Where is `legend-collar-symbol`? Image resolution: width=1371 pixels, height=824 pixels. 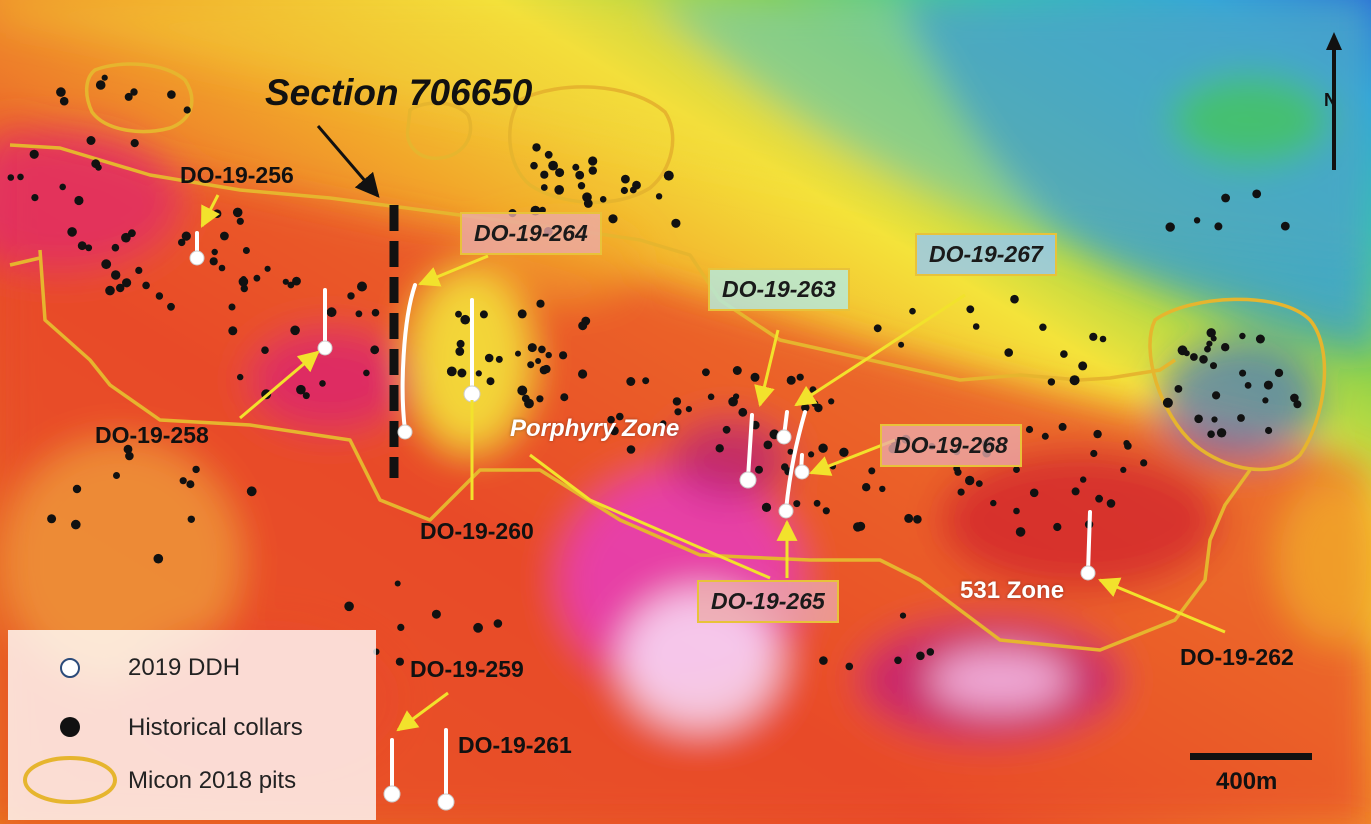
legend-collar-symbol is located at coordinates (70, 727).